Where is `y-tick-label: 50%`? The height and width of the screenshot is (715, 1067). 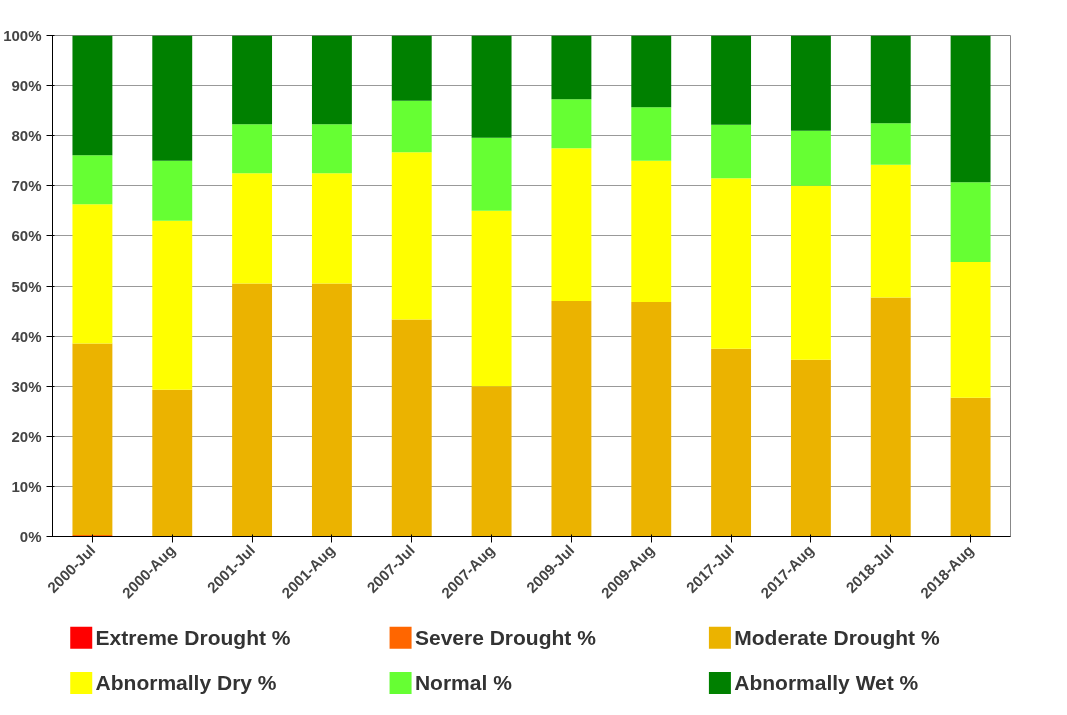 y-tick-label: 50% is located at coordinates (26, 286).